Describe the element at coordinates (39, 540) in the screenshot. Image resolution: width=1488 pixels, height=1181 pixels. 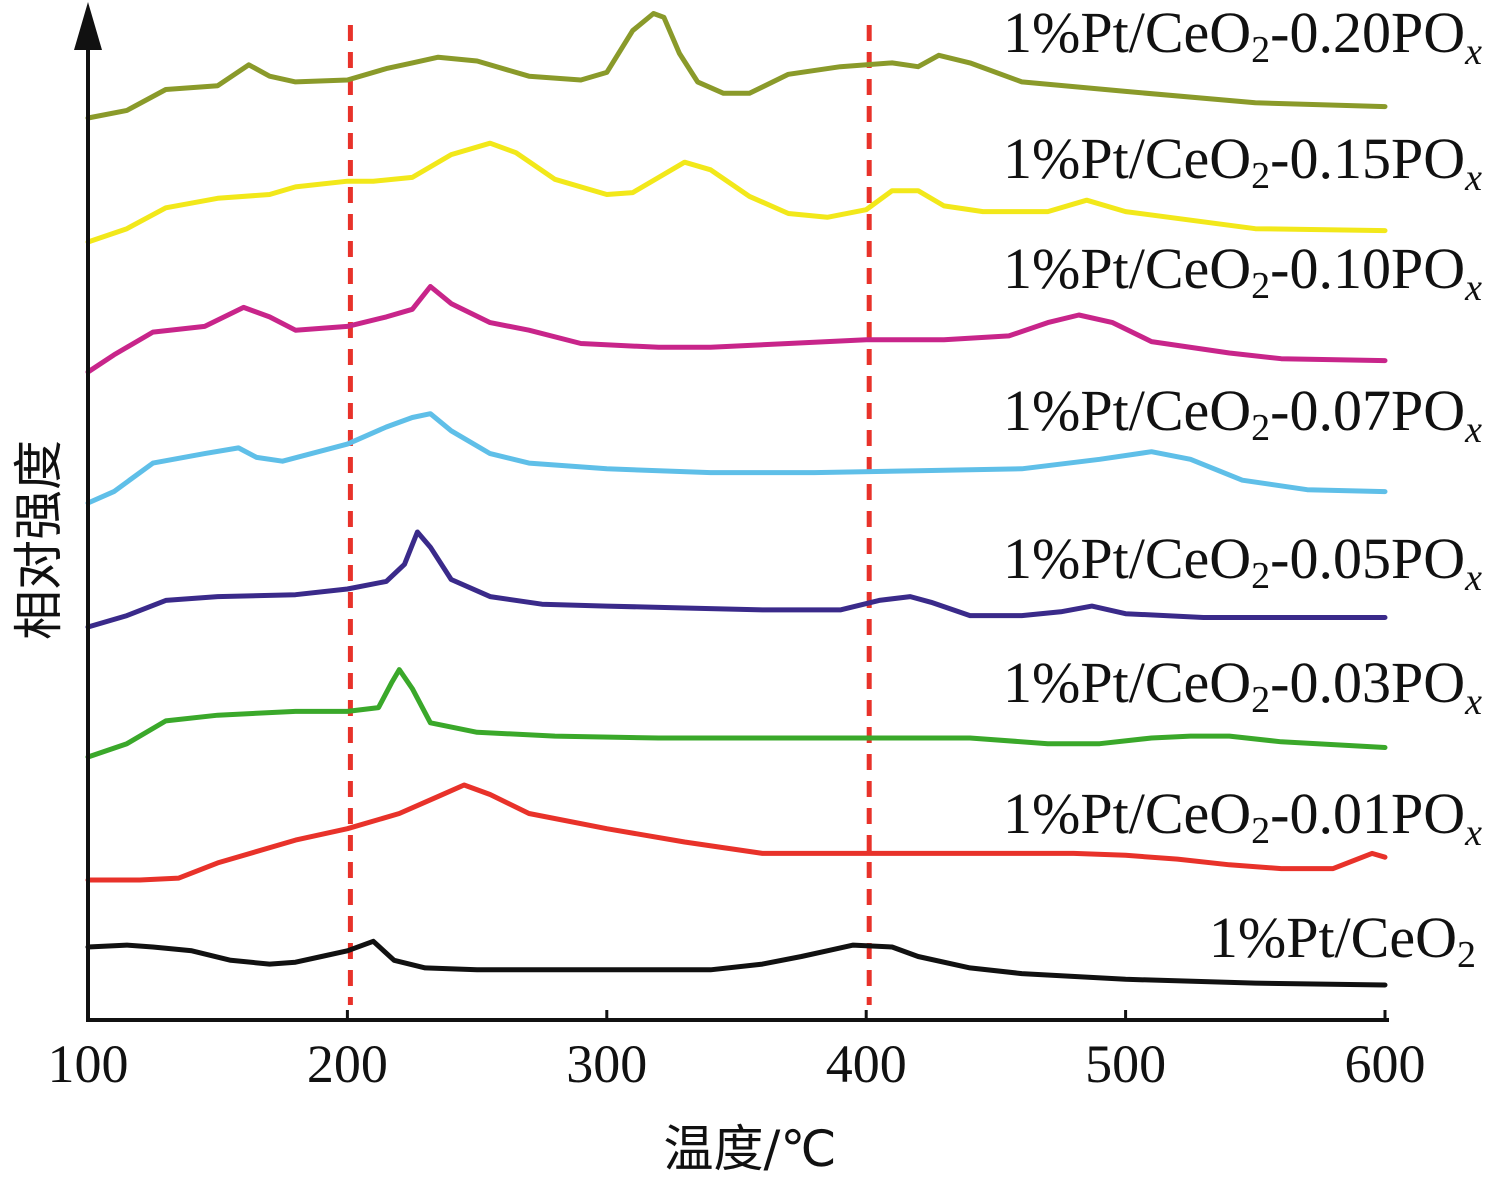
I see `y-axis-title: 相对强度` at that location.